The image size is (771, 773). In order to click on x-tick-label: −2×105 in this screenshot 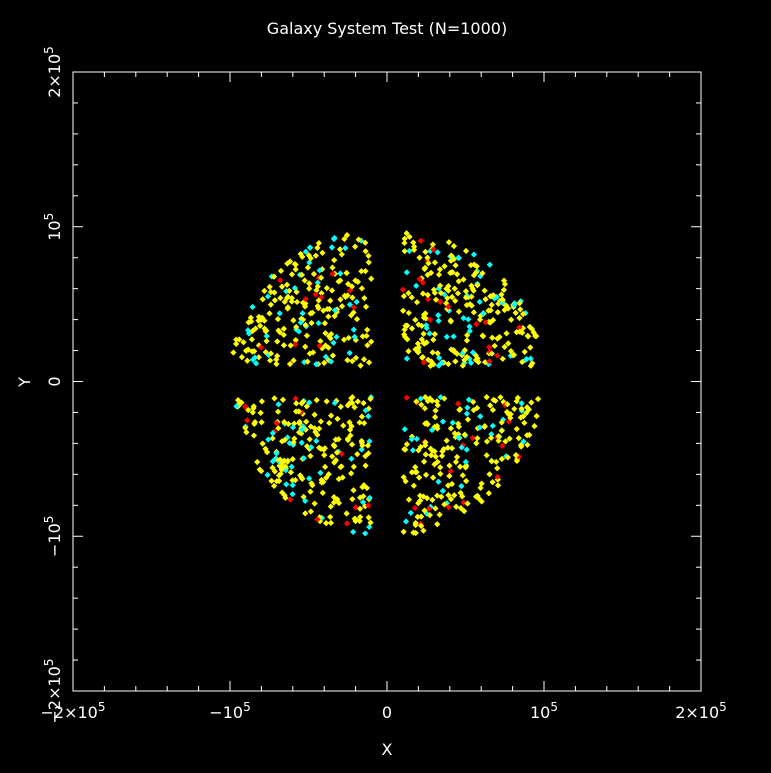, I will do `click(73, 711)`.